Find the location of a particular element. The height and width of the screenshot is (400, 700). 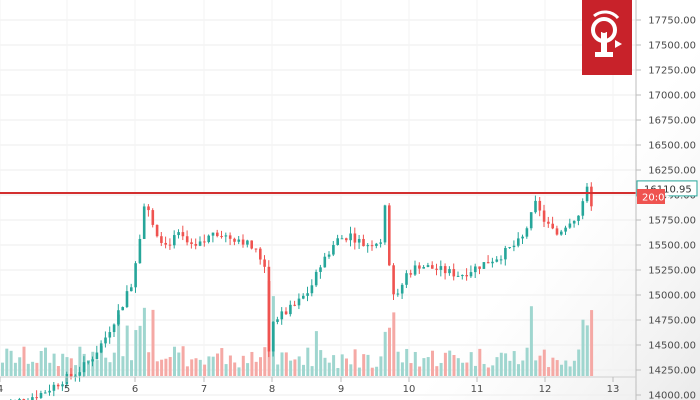

time-tick-label: 13 is located at coordinates (613, 389).